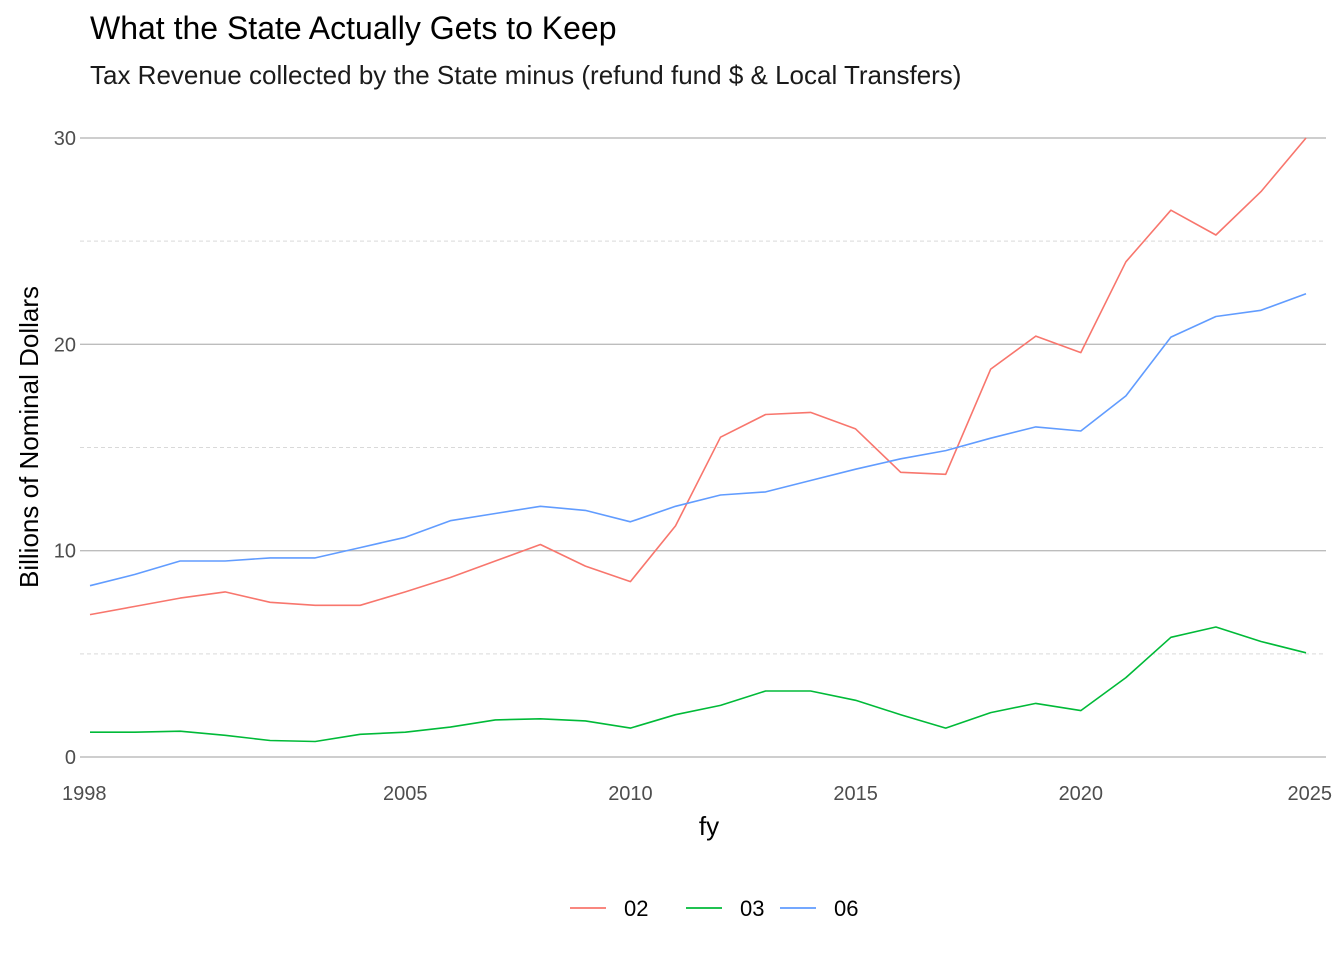 The image size is (1344, 960). I want to click on chart-title: What the State Actually Gets to Keep, so click(353, 28).